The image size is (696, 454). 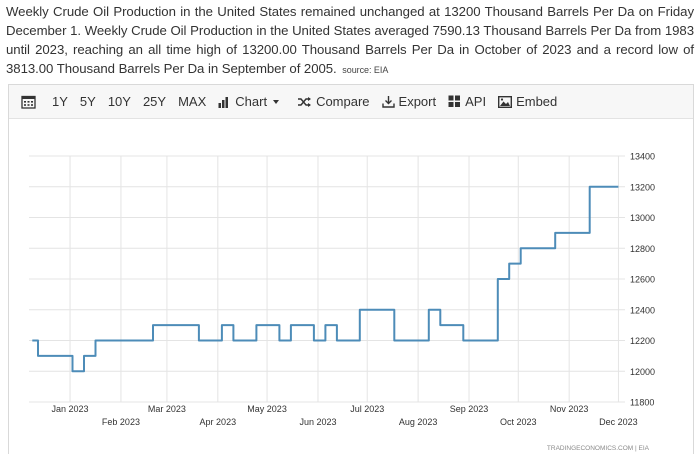 I want to click on api-label: API, so click(x=476, y=101).